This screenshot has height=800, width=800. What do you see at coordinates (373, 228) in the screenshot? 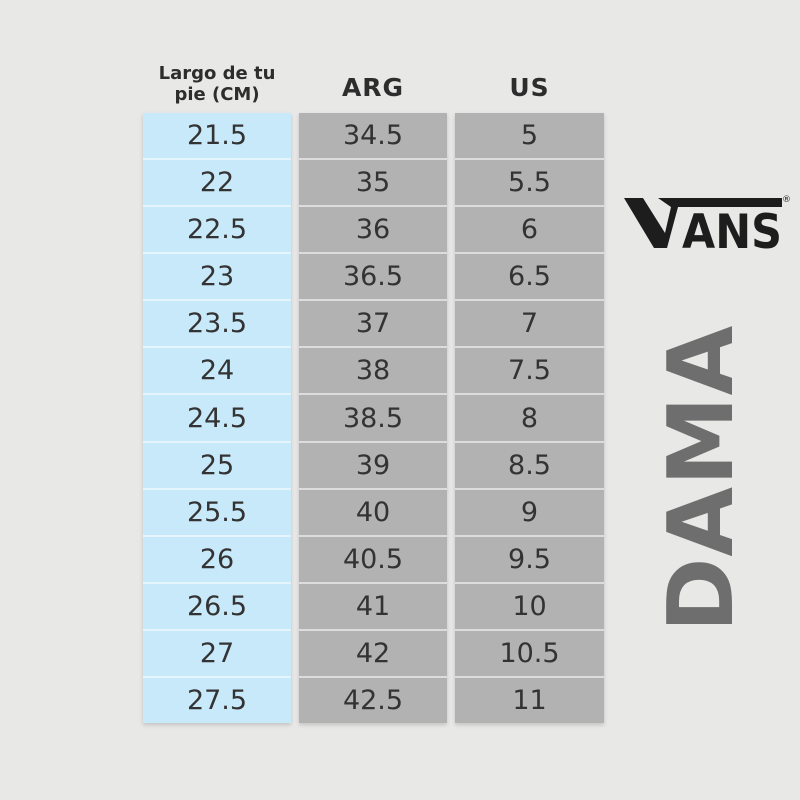
I see `size-cell-arg: 36` at bounding box center [373, 228].